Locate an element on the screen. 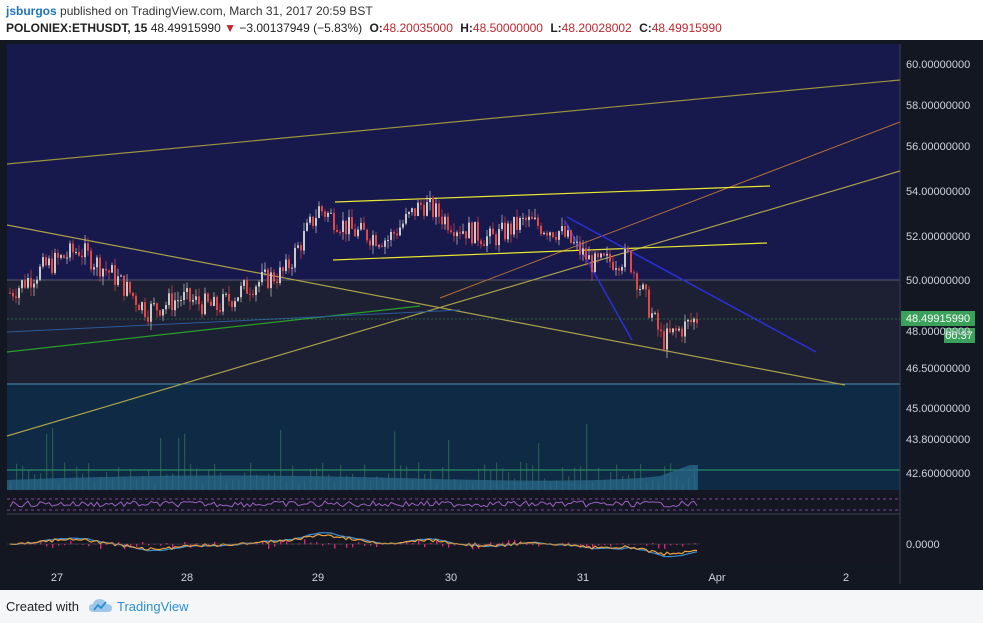  trendline-green is located at coordinates (213, 329).